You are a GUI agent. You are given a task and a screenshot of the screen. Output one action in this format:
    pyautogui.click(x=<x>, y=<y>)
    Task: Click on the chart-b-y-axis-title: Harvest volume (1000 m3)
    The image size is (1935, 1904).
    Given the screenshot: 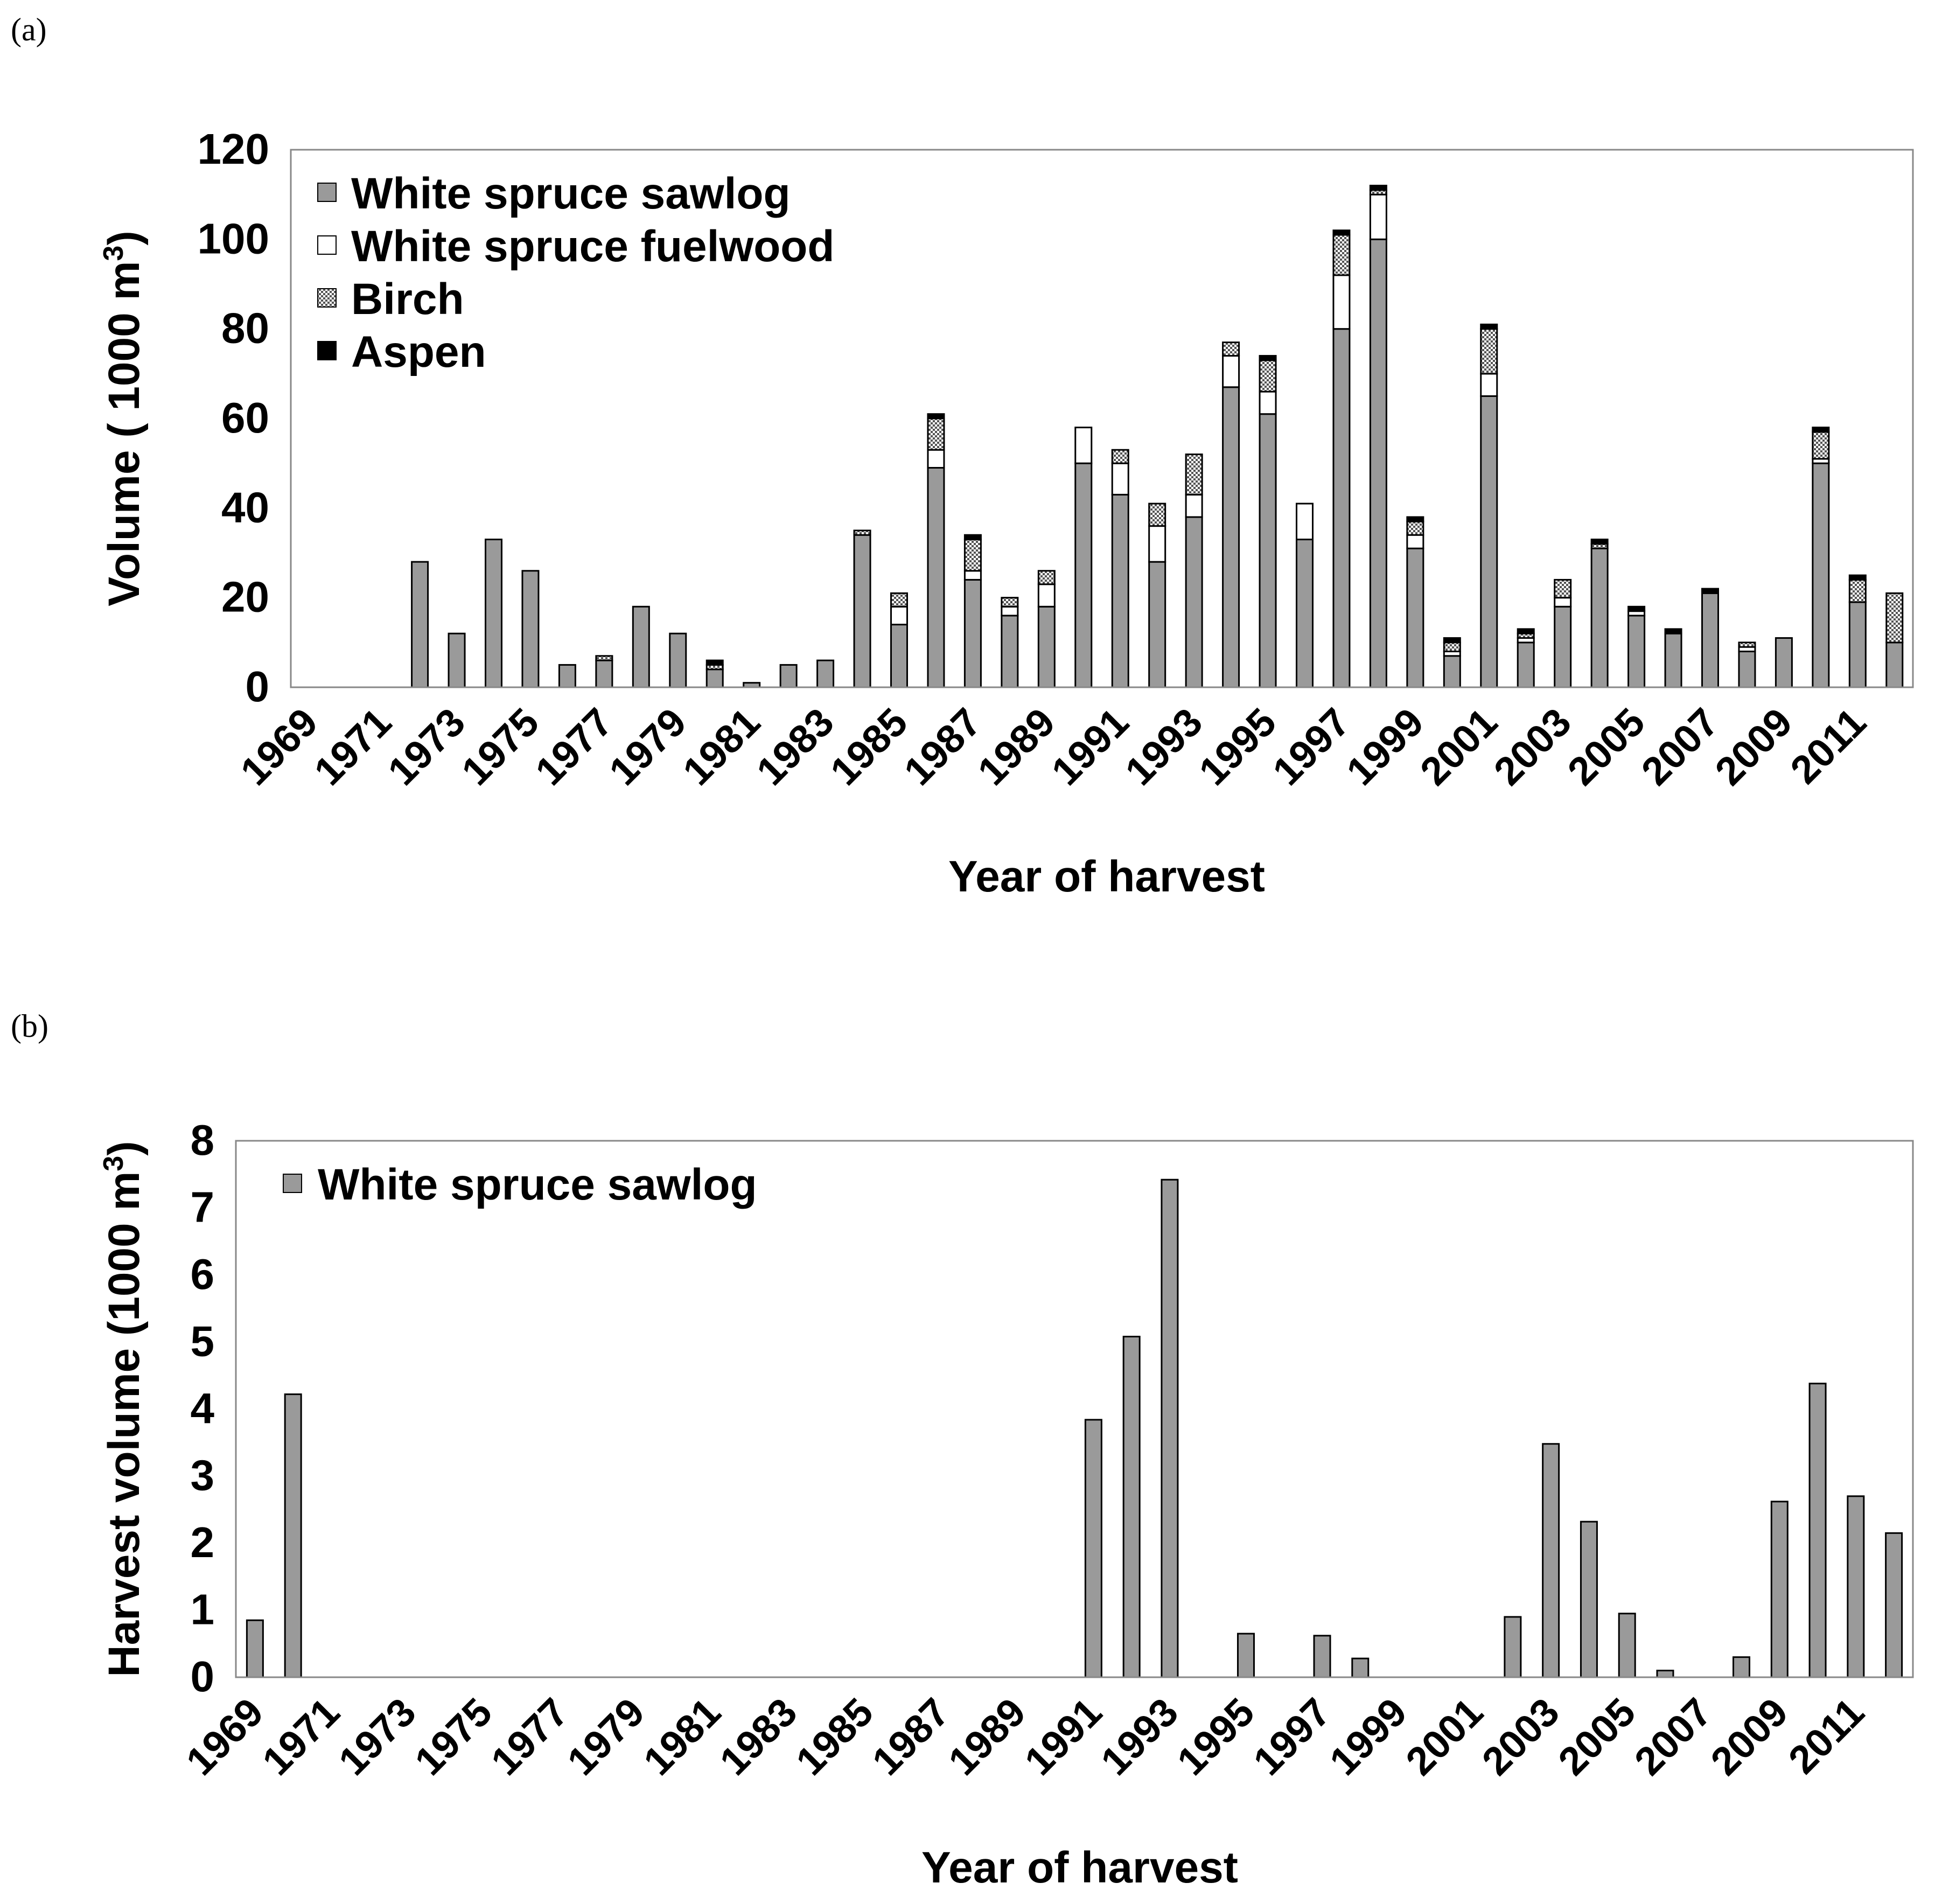 What is the action you would take?
    pyautogui.click(x=123, y=1409)
    